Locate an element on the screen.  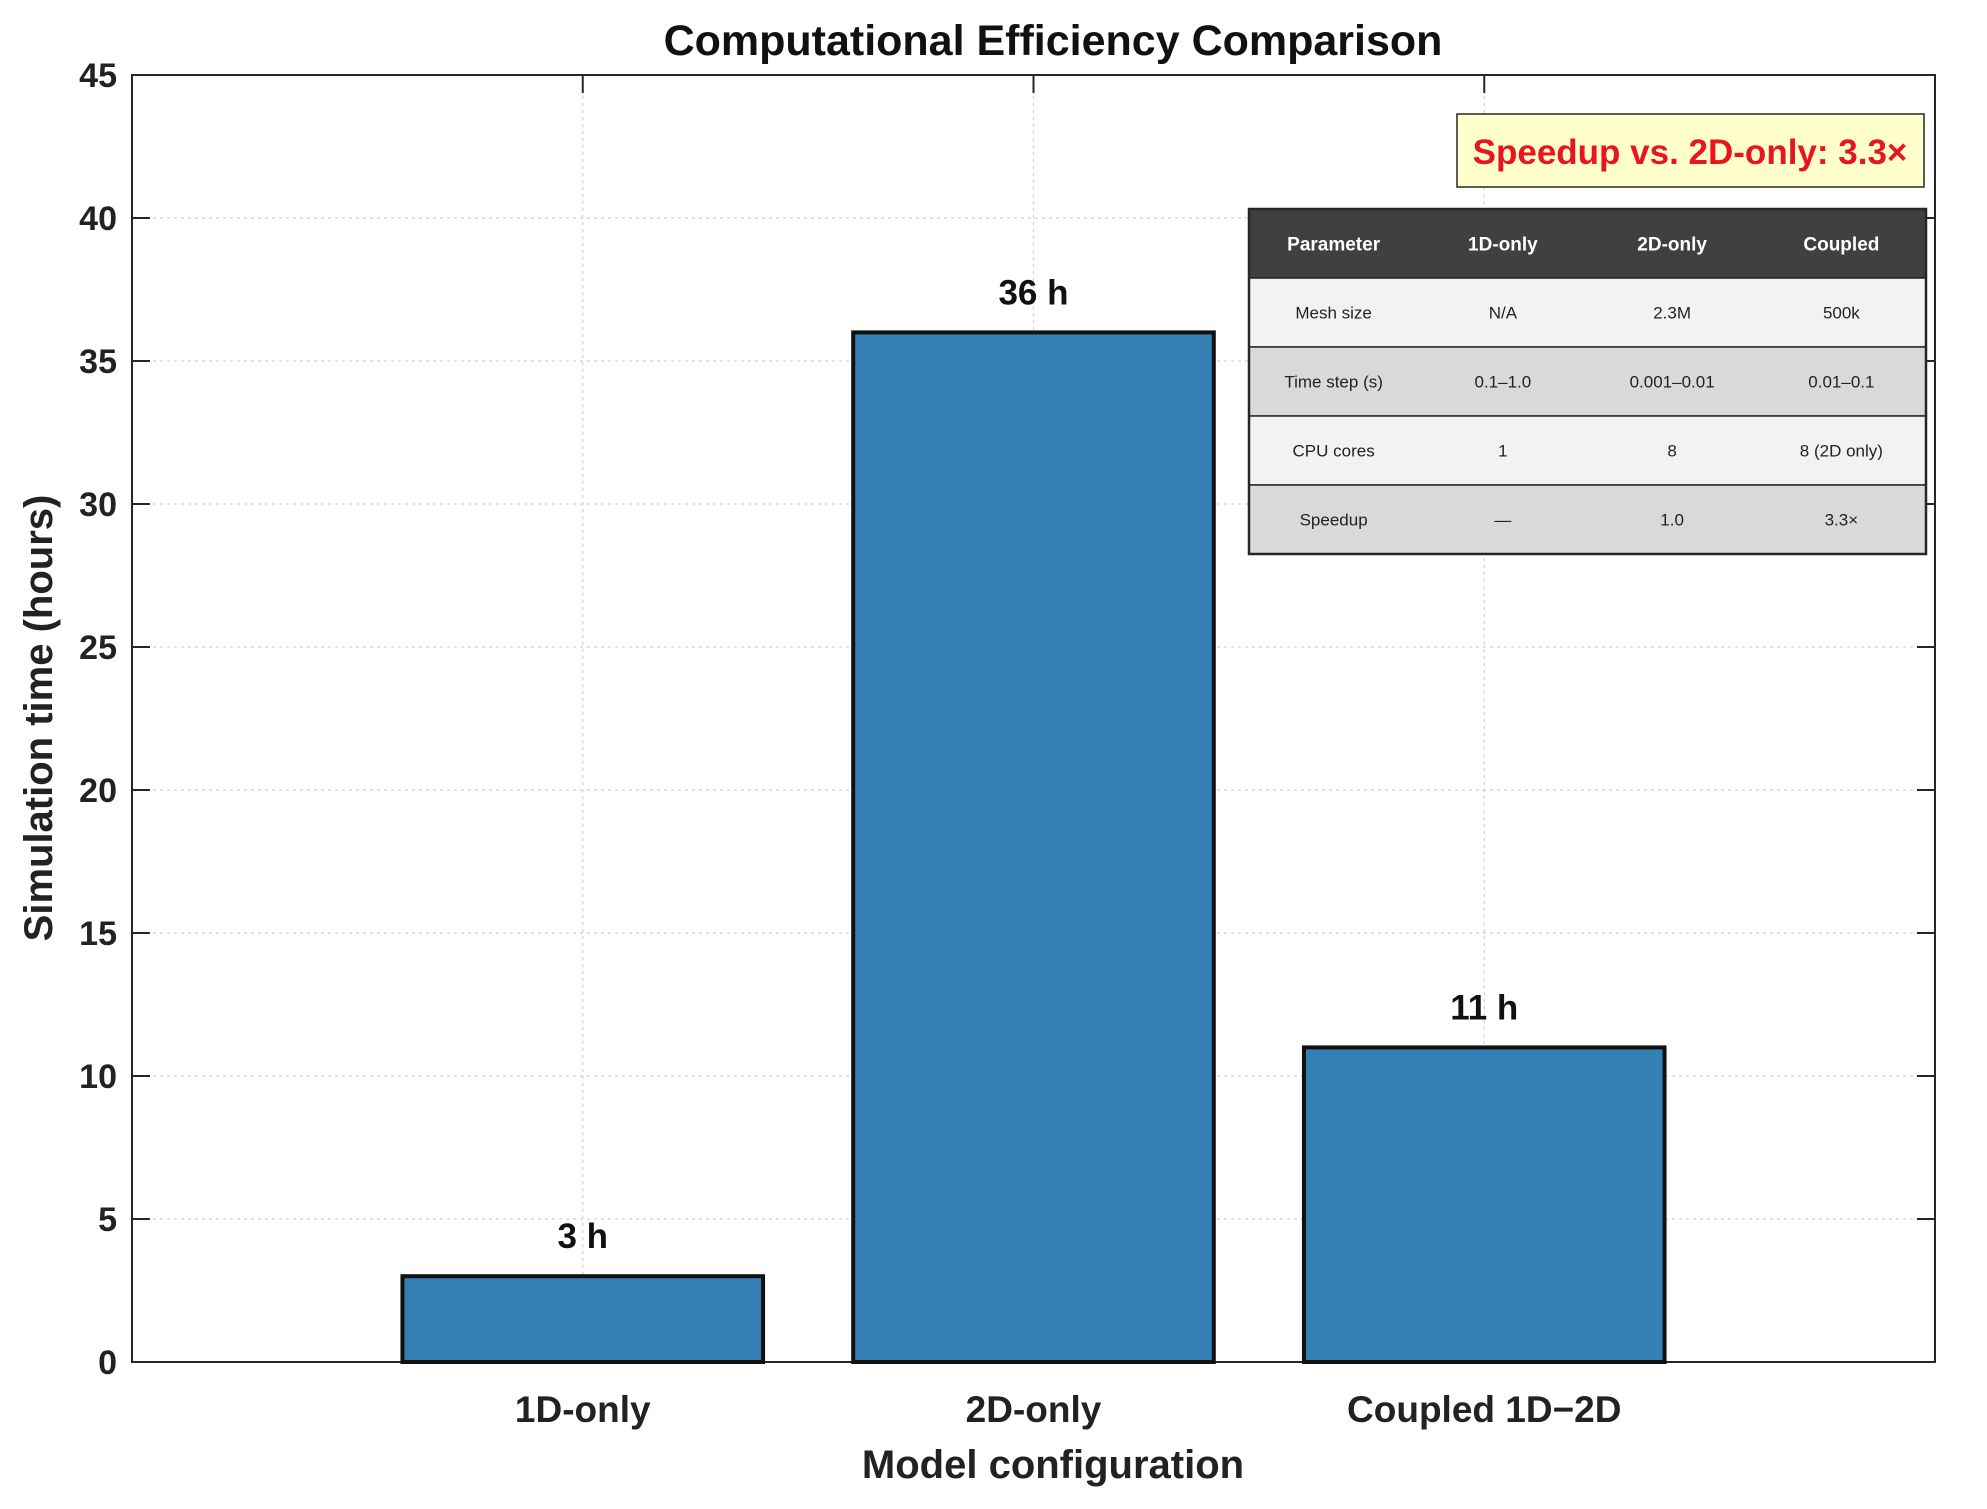
table-cell: 3.3× is located at coordinates (1842, 520).